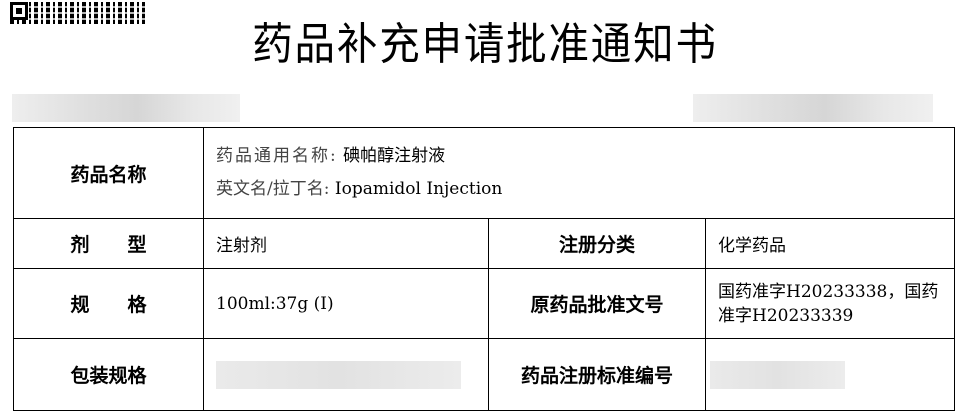 Image resolution: width=970 pixels, height=411 pixels. What do you see at coordinates (277, 156) in the screenshot?
I see `generic-name-label: 药品通用名称:` at bounding box center [277, 156].